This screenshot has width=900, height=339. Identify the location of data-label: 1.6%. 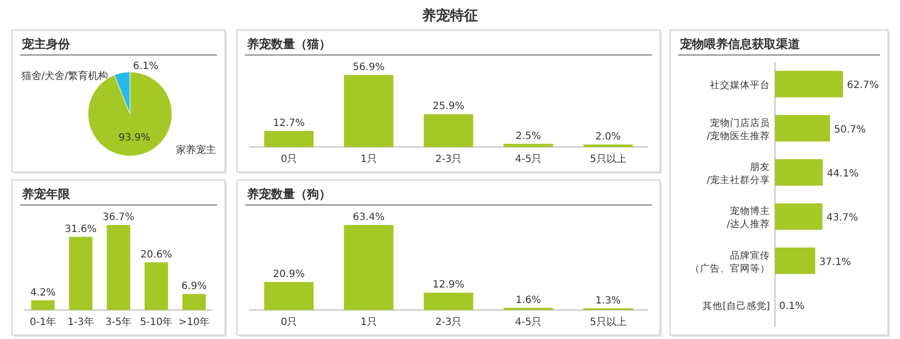
(529, 300).